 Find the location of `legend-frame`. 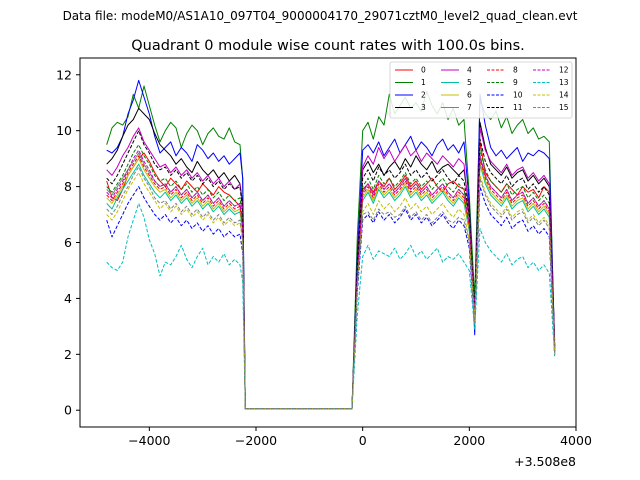

legend-frame is located at coordinates (481, 90).